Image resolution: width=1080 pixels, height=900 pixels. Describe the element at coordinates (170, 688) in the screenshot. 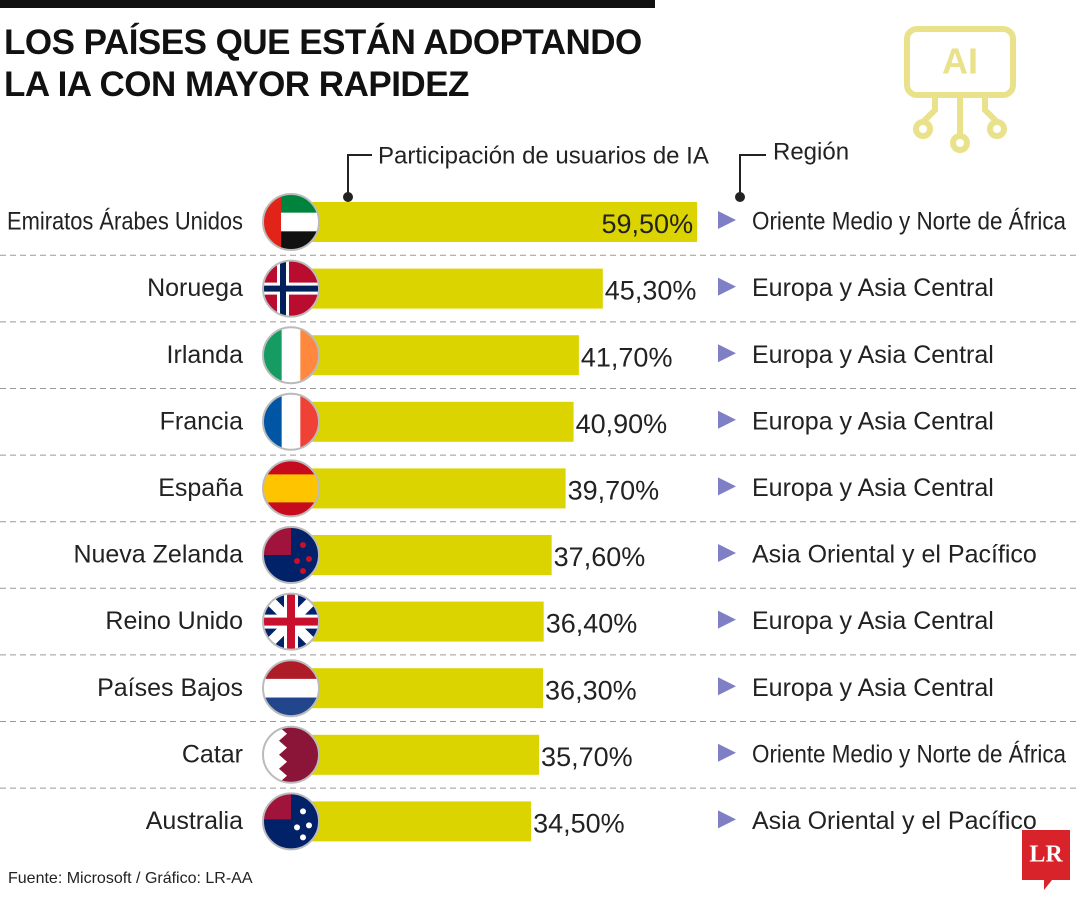

I see `category-label: Países Bajos` at that location.